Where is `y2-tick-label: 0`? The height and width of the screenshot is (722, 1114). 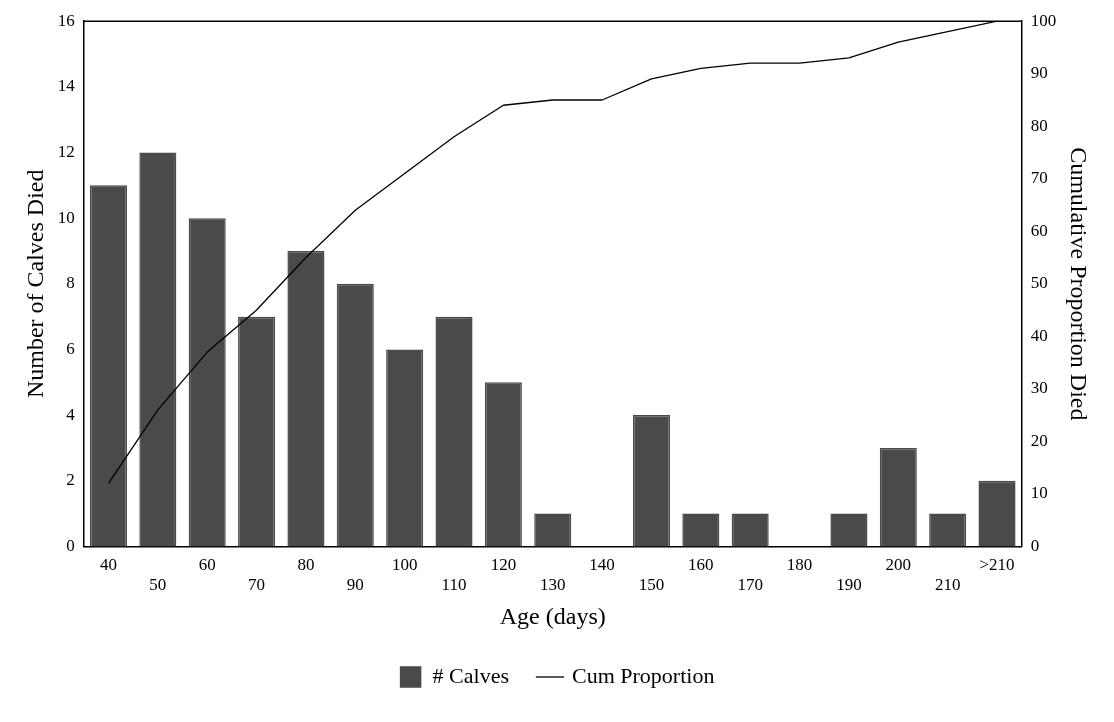
y2-tick-label: 0 is located at coordinates (1035, 545).